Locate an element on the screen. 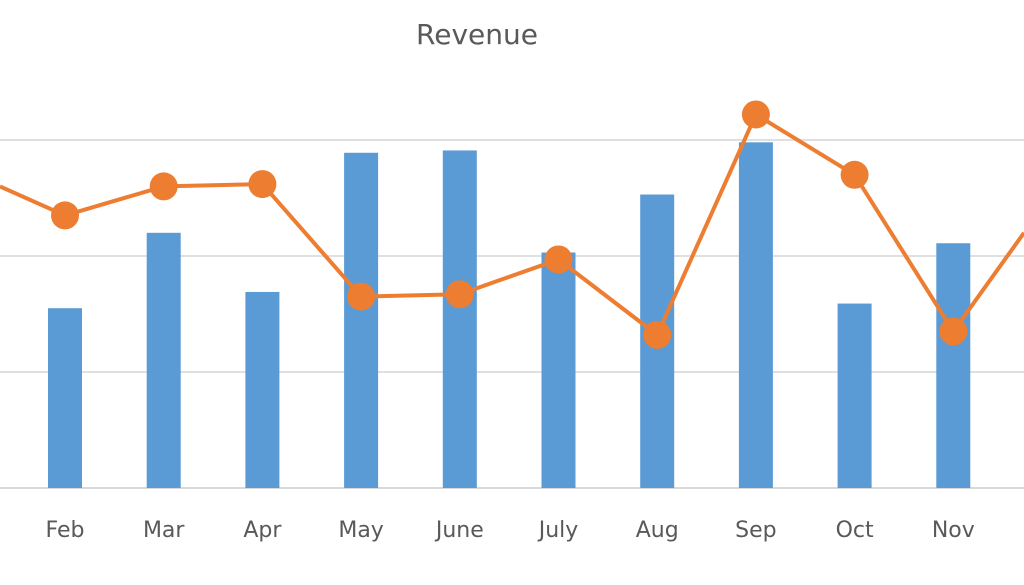 This screenshot has width=1024, height=585. x-tick-label: June is located at coordinates (459, 530).